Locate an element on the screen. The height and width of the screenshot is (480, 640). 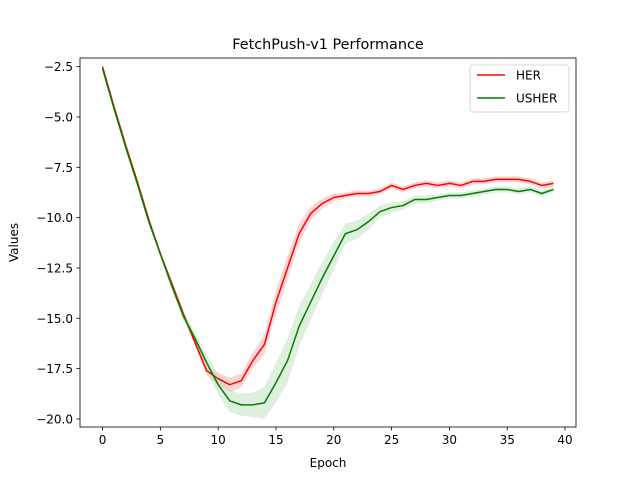
y-tick-label: −10.0 is located at coordinates (54, 218).